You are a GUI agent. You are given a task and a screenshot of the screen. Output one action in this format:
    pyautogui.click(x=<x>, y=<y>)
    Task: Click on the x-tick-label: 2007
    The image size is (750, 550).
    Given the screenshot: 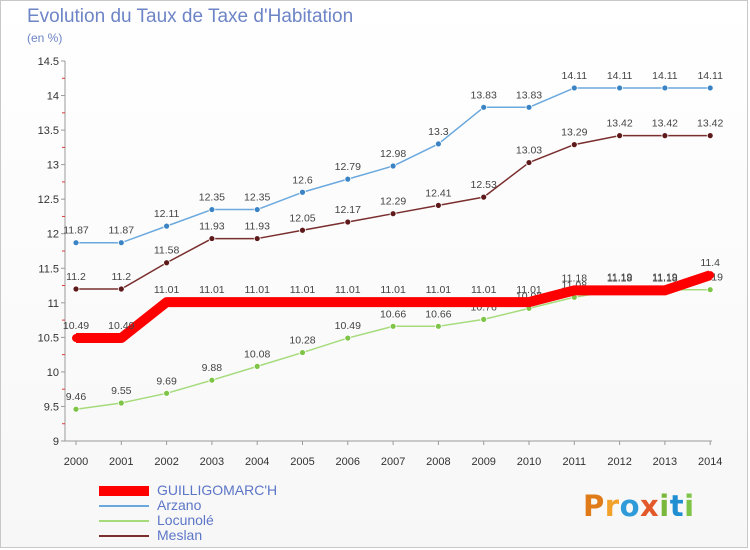 What is the action you would take?
    pyautogui.click(x=393, y=462)
    